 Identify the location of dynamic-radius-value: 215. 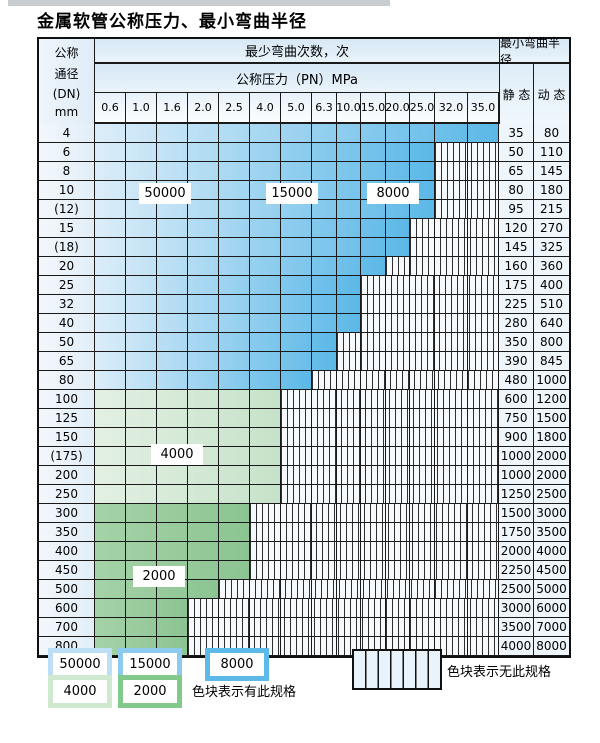
(551, 209).